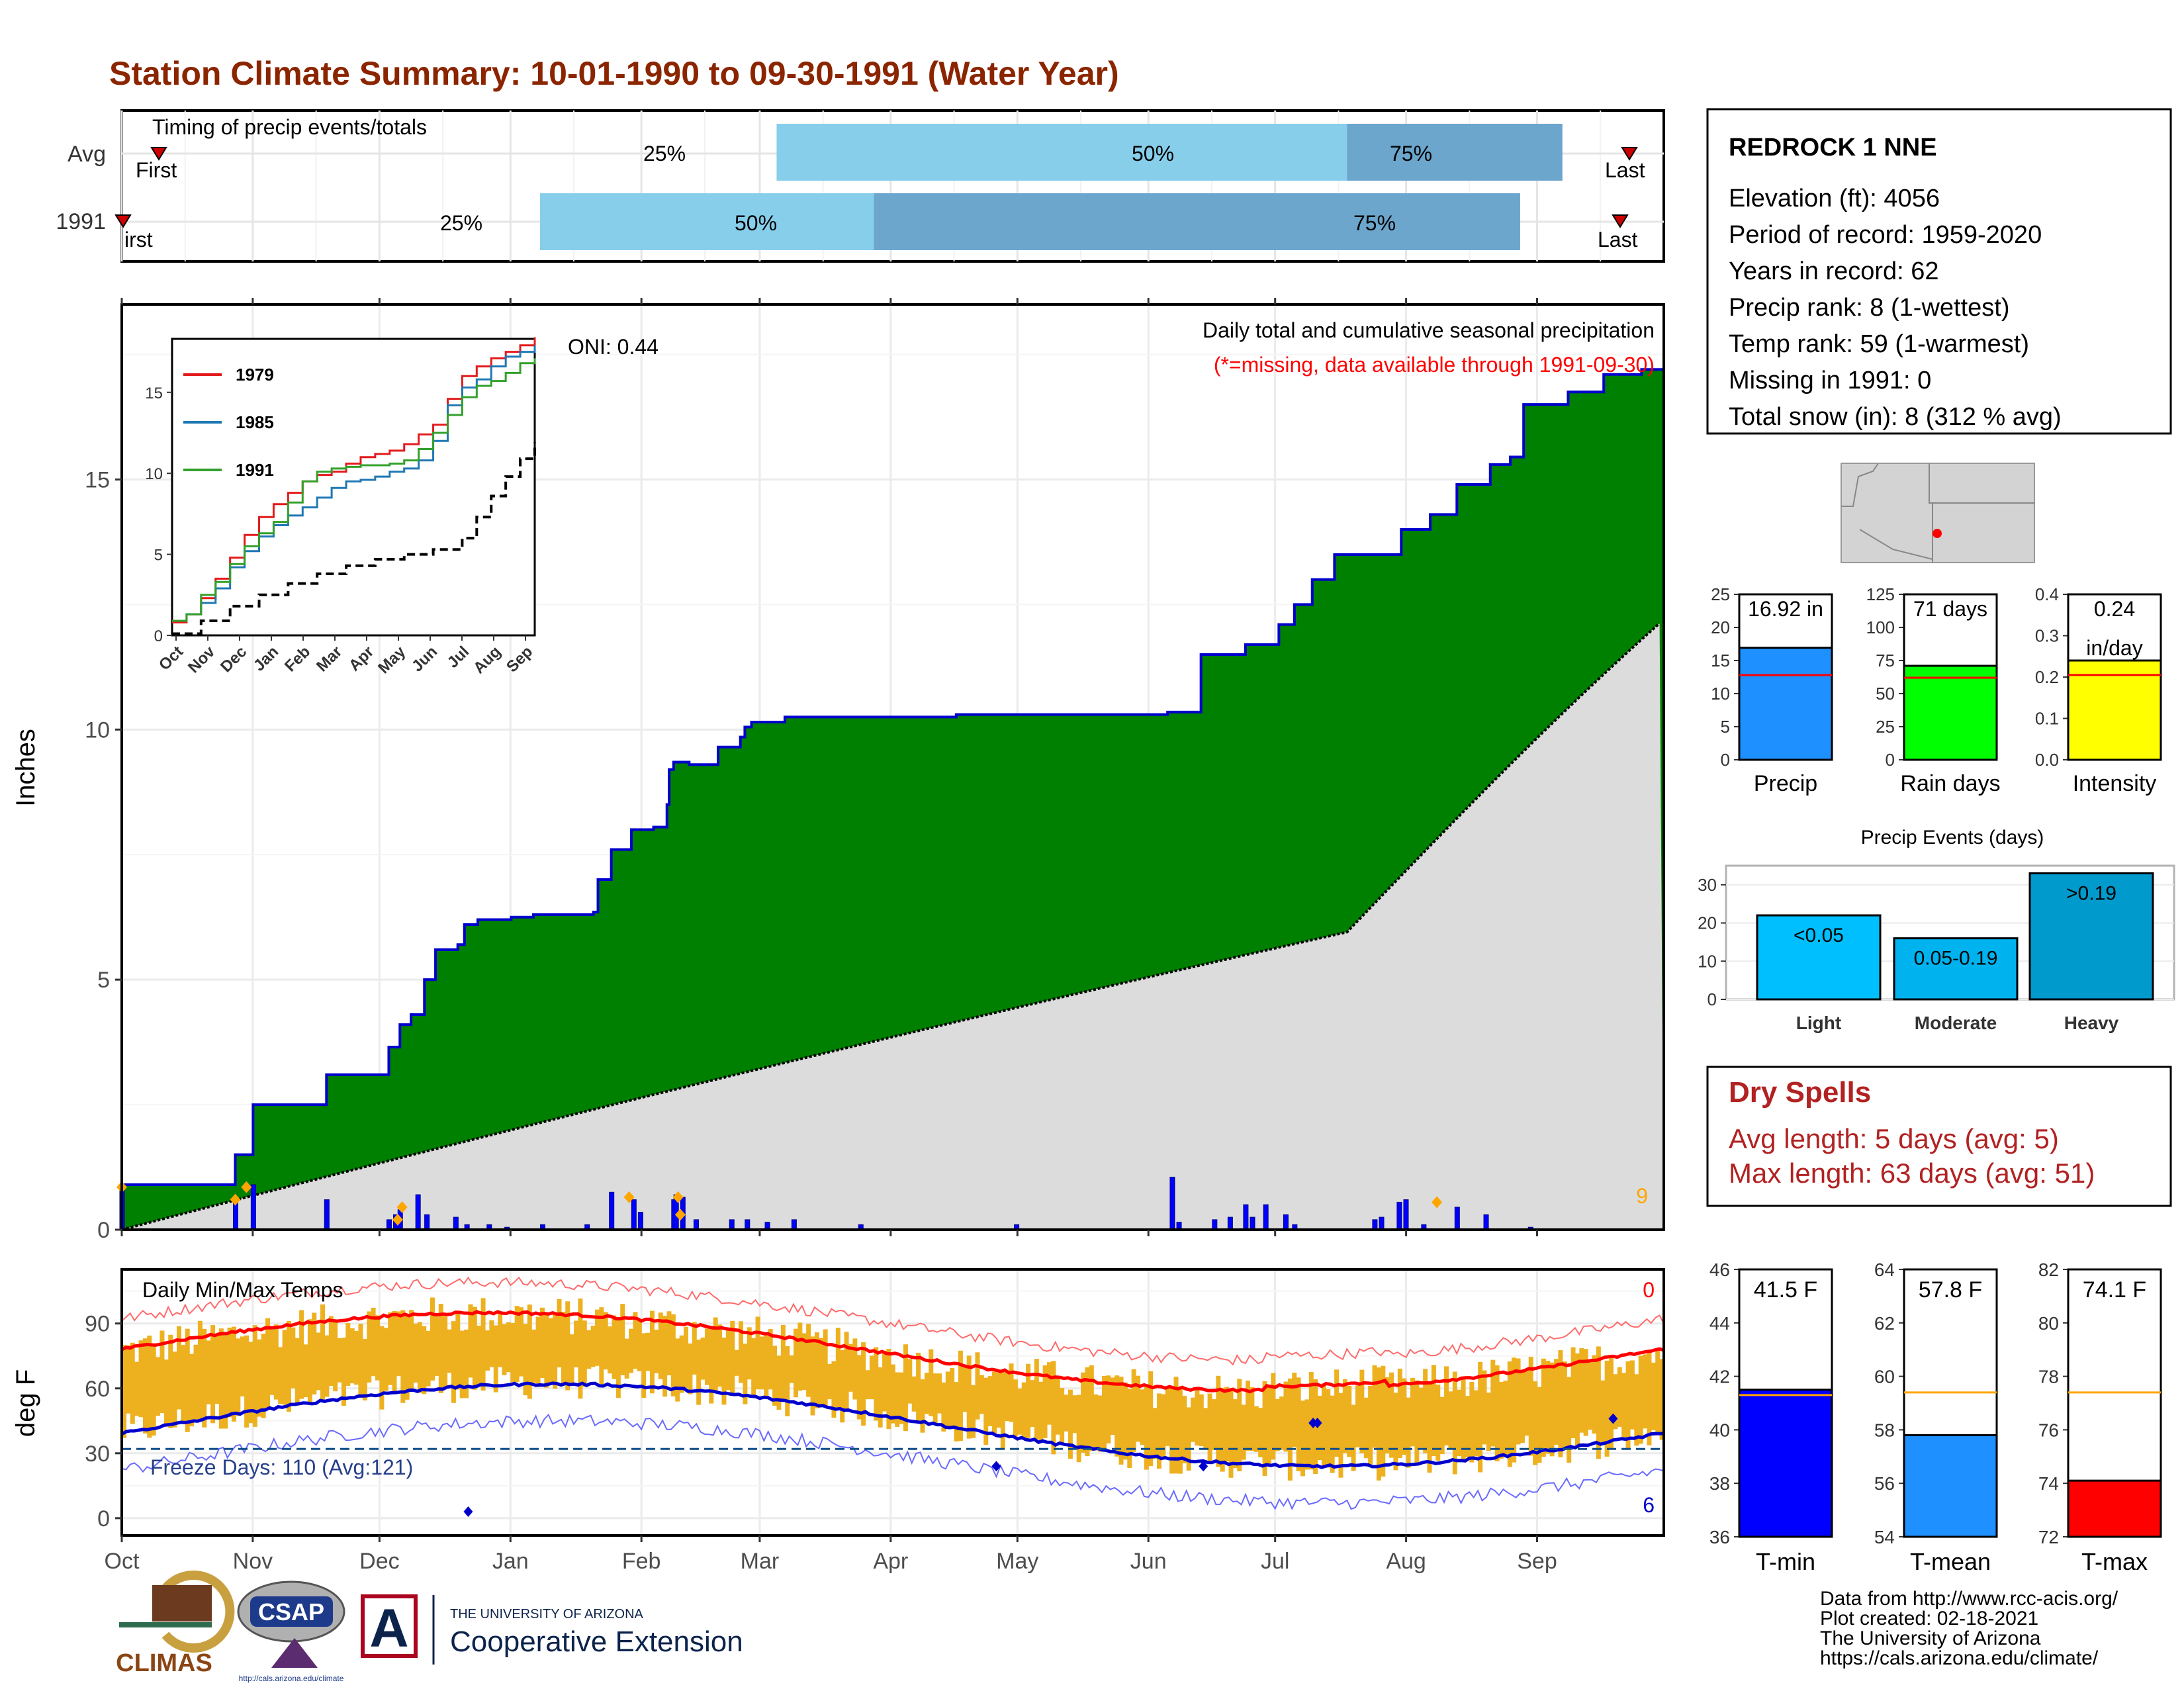 Image resolution: width=2184 pixels, height=1691 pixels. What do you see at coordinates (1833, 147) in the screenshot?
I see `station-name: REDROCK 1 NNE` at bounding box center [1833, 147].